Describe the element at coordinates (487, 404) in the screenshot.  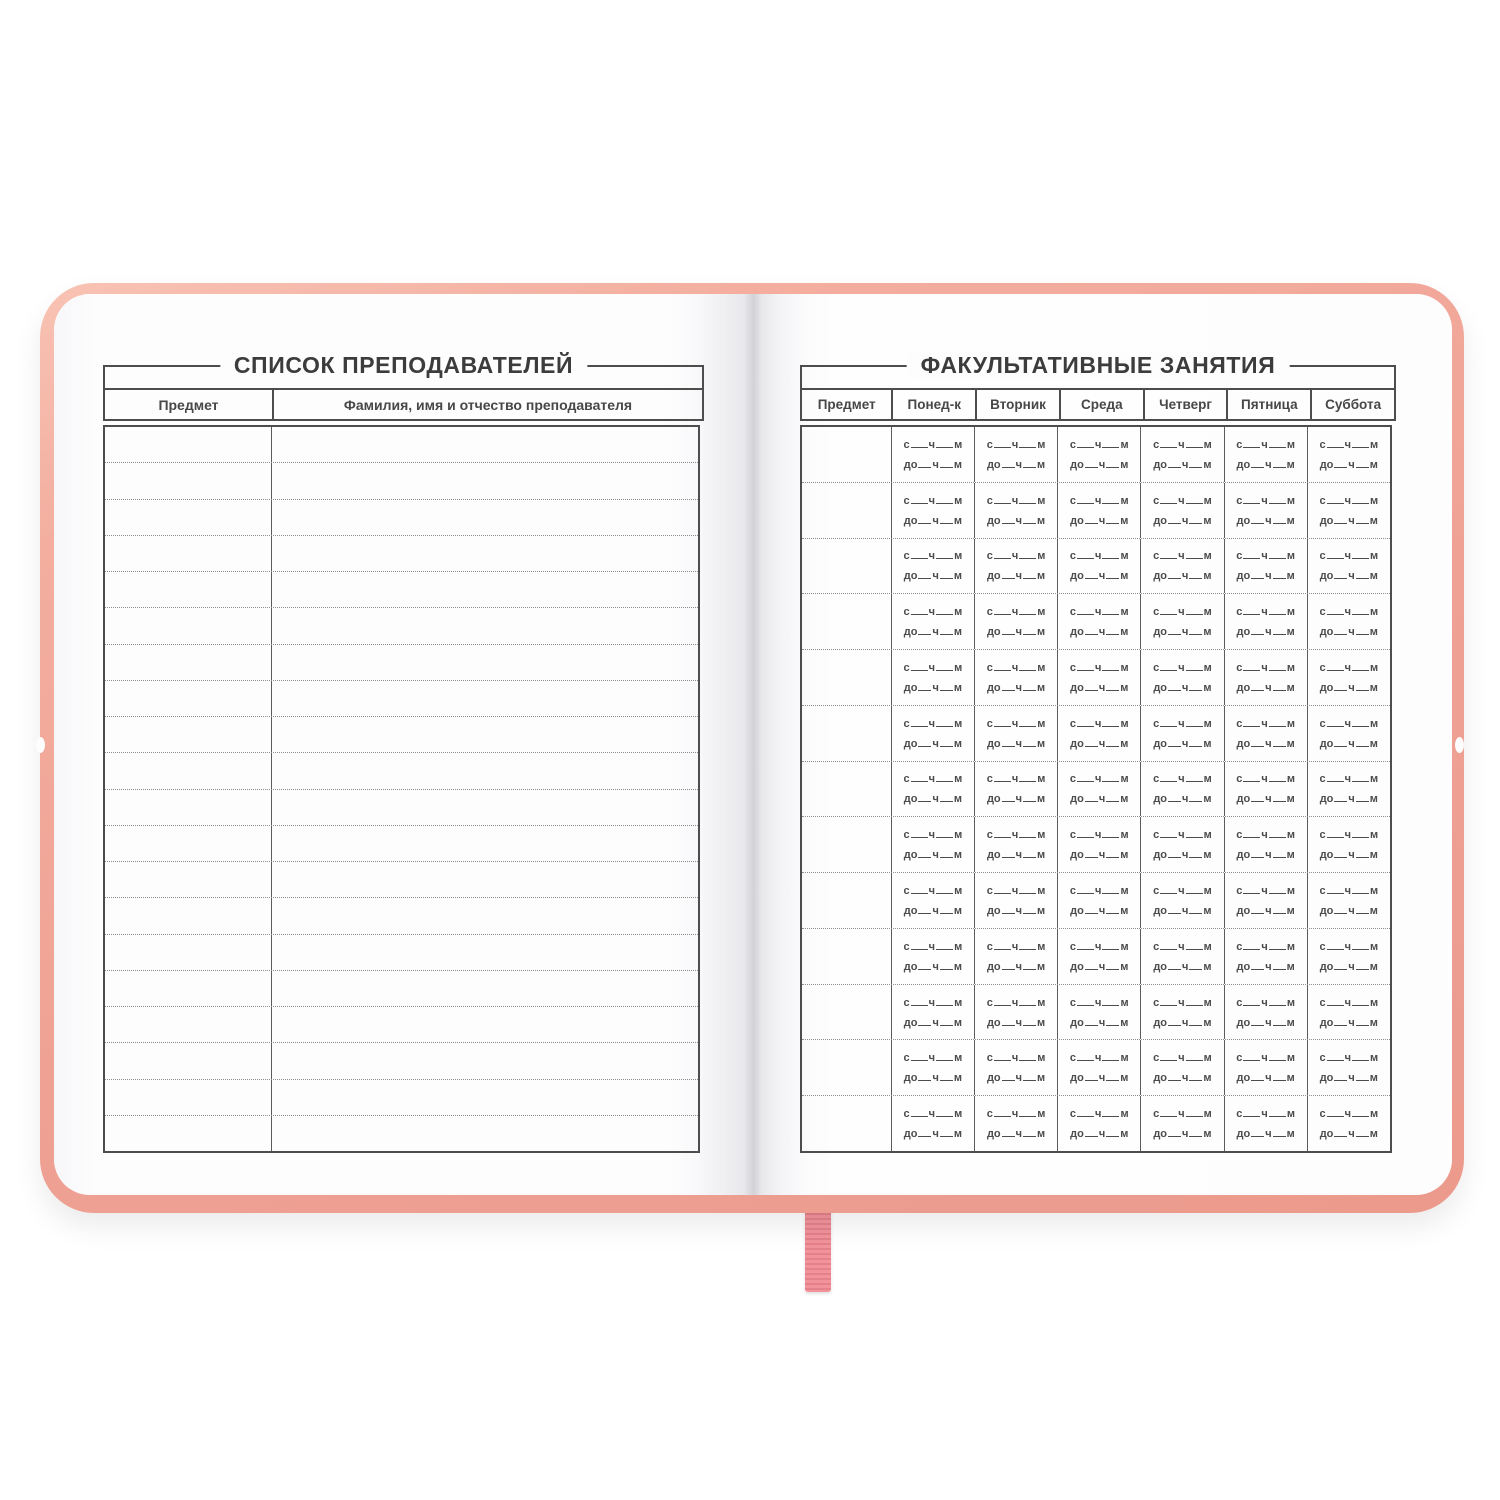
I see `column-header-teacher-name: Фамилия, имя и отчество преподавателя` at that location.